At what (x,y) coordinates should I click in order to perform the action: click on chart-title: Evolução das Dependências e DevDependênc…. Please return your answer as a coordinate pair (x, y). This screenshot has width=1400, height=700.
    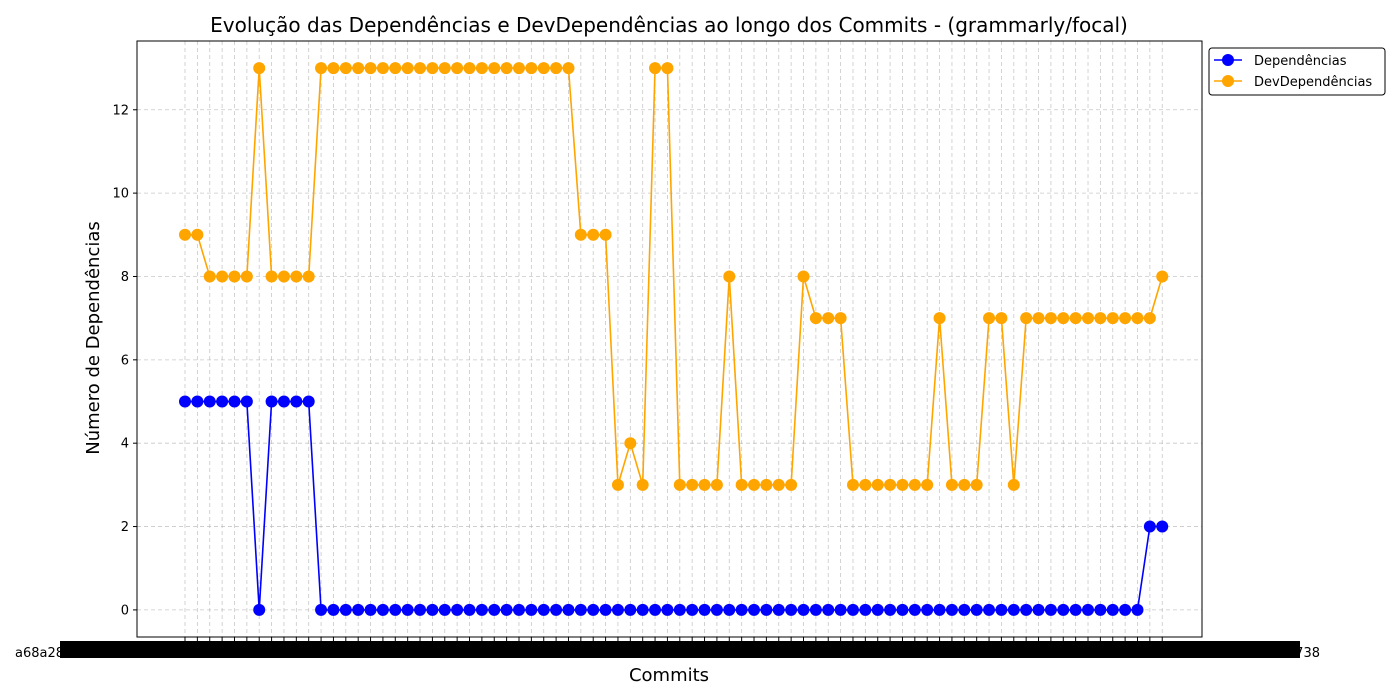
    Looking at the image, I should click on (669, 25).